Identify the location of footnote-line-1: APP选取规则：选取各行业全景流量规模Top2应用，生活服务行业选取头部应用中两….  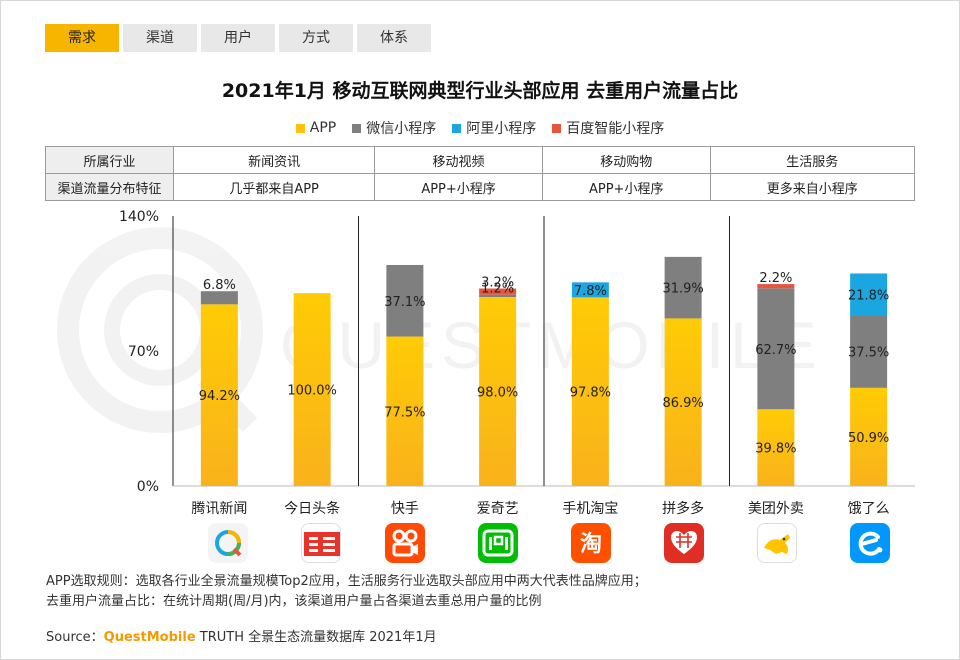
(346, 581).